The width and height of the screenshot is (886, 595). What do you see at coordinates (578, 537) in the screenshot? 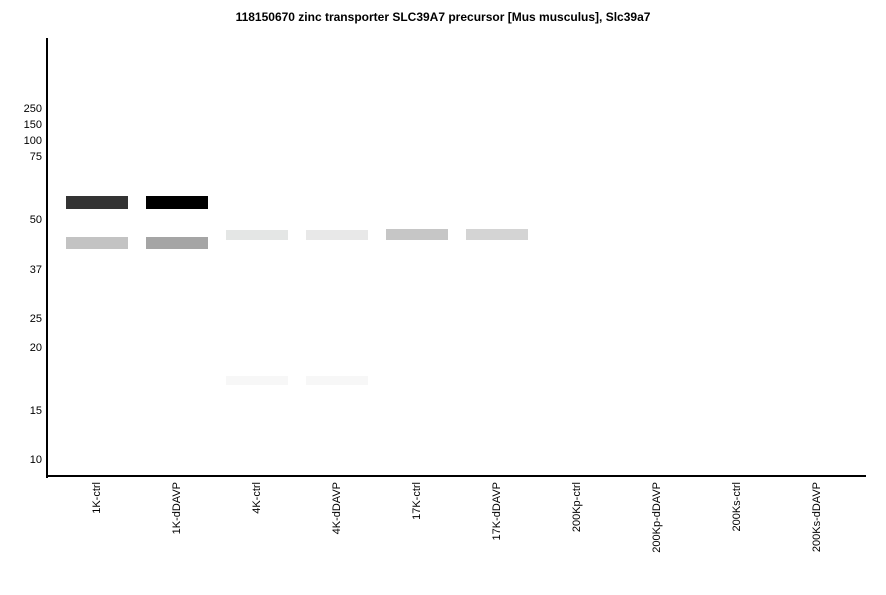
I see `x-tick-label-wrap: 200Kp-ctrl` at bounding box center [578, 537].